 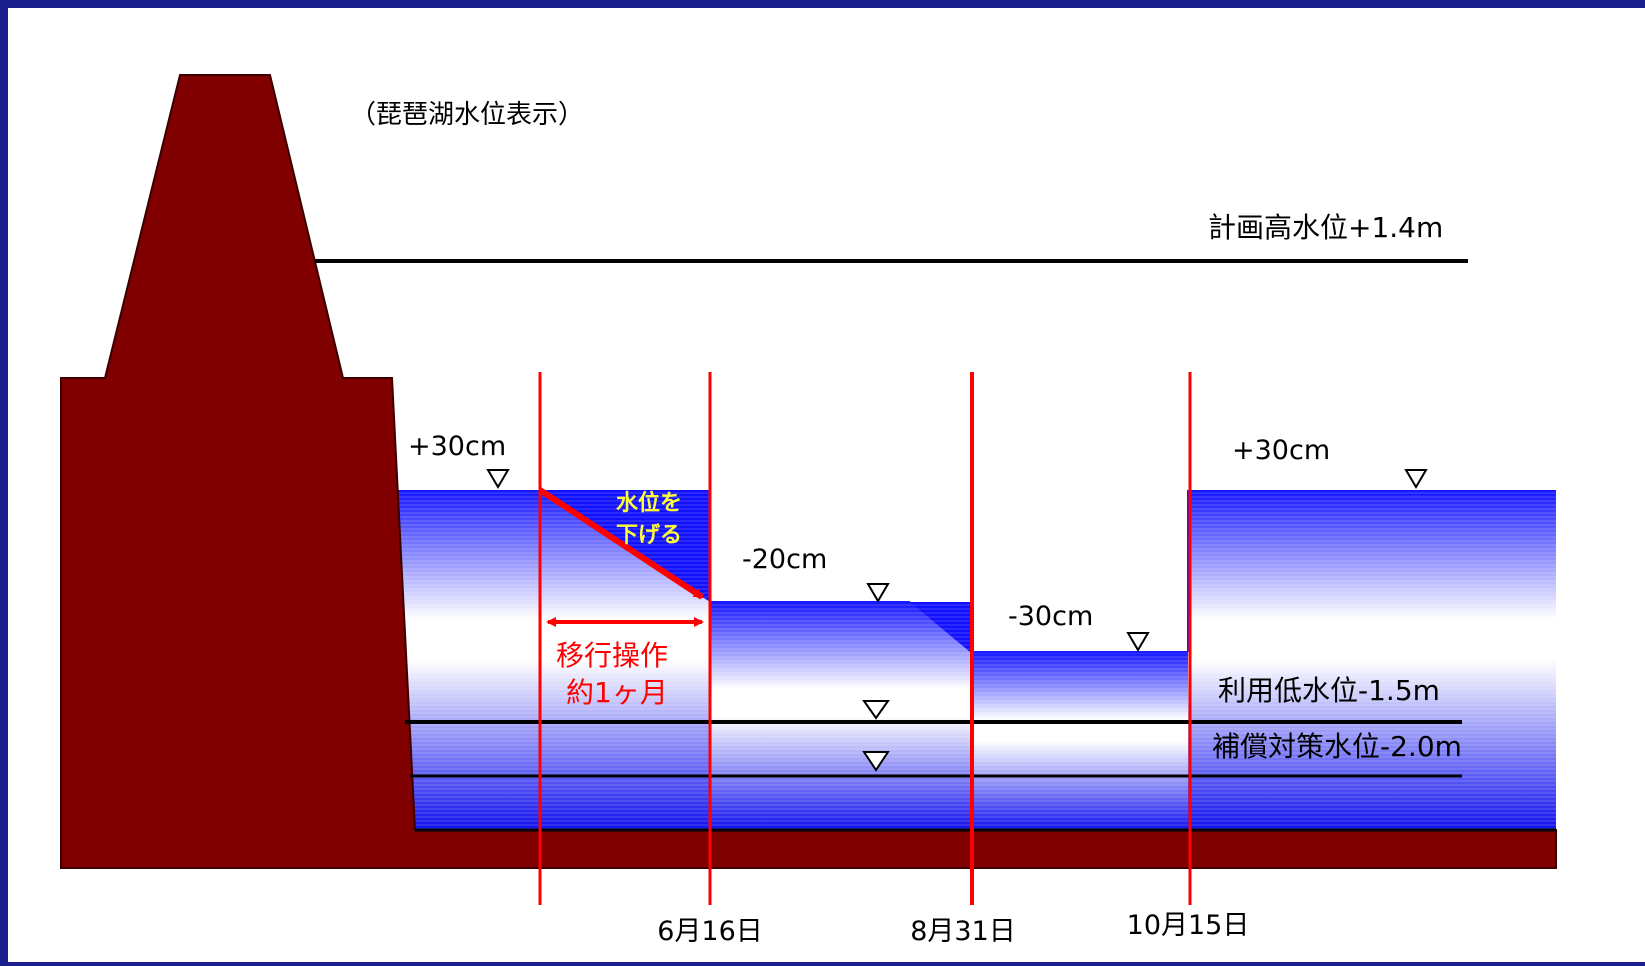 I want to click on date-label-oct15: 10月15日, so click(x=1188, y=925).